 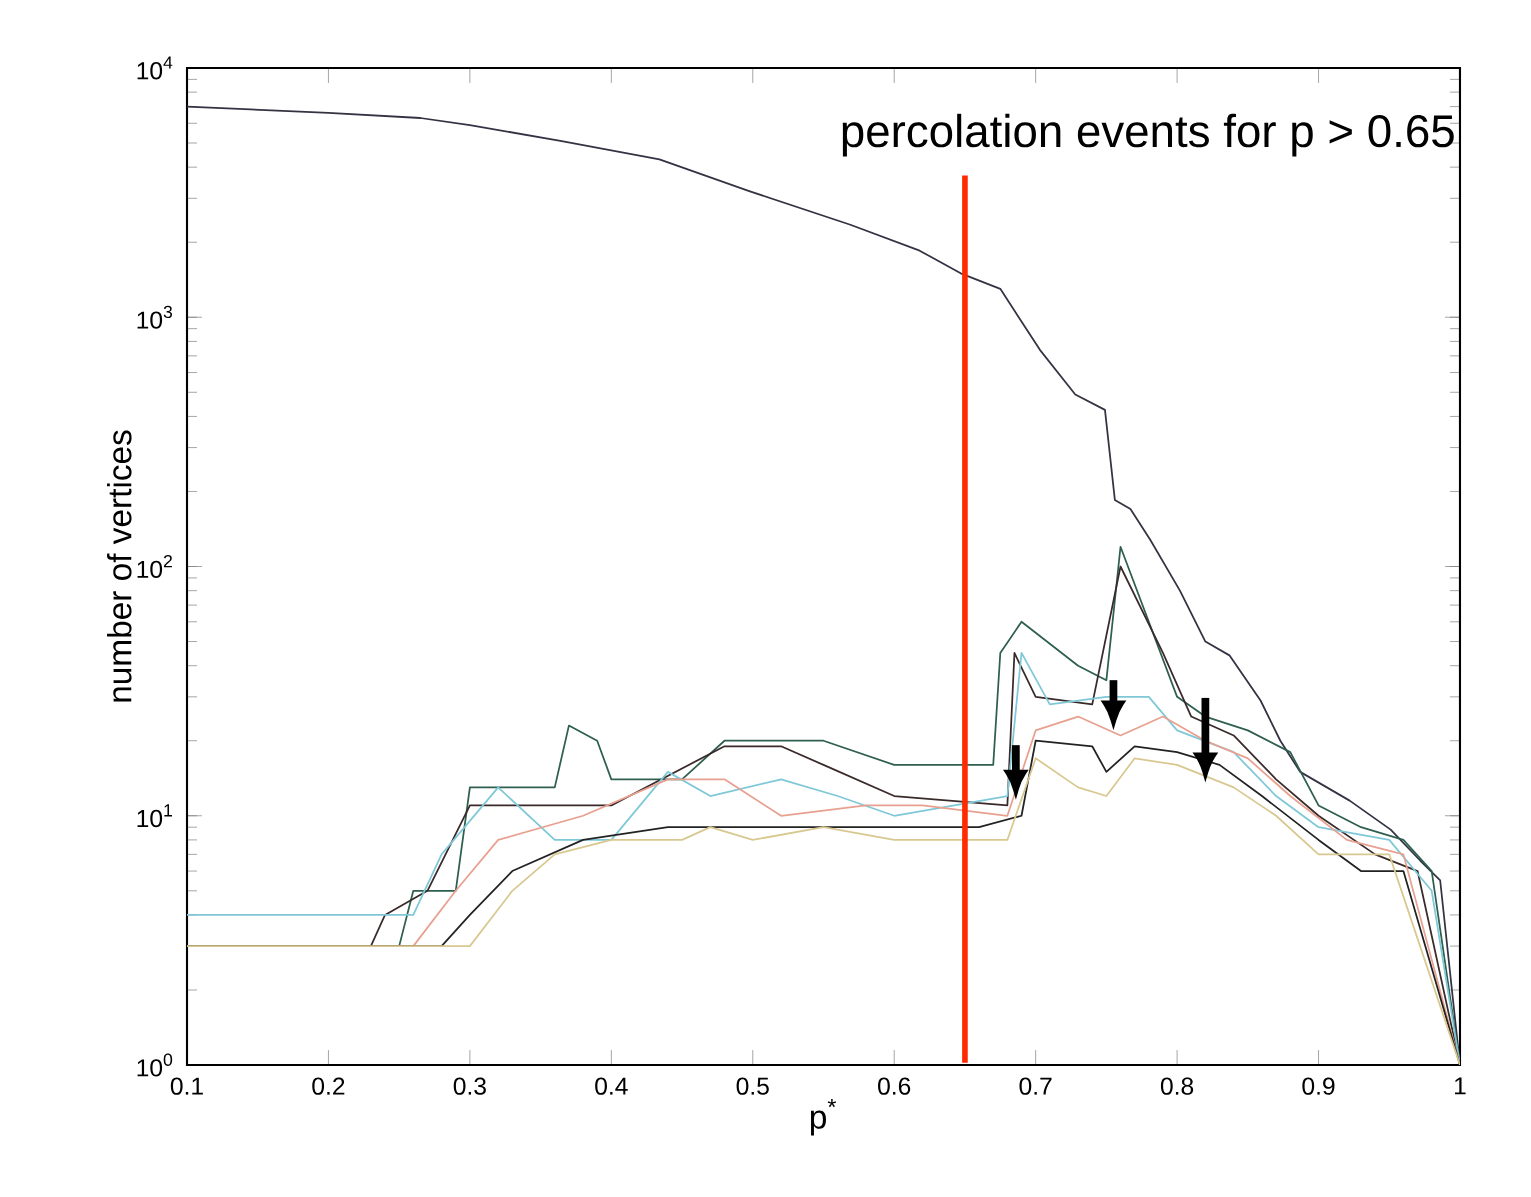 What do you see at coordinates (154, 566) in the screenshot?
I see `y-tick-label: 10$^{2}$` at bounding box center [154, 566].